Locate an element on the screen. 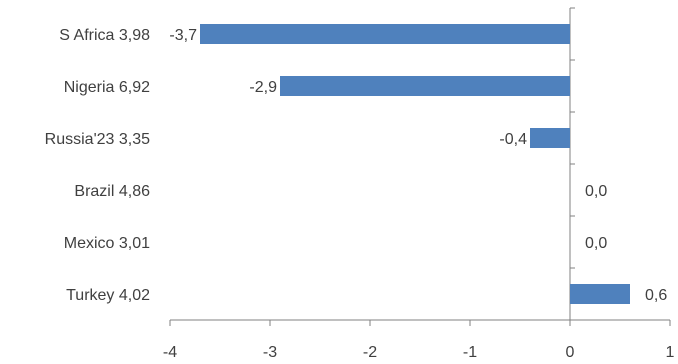 This screenshot has height=364, width=678. data-label: -2,9 is located at coordinates (263, 87).